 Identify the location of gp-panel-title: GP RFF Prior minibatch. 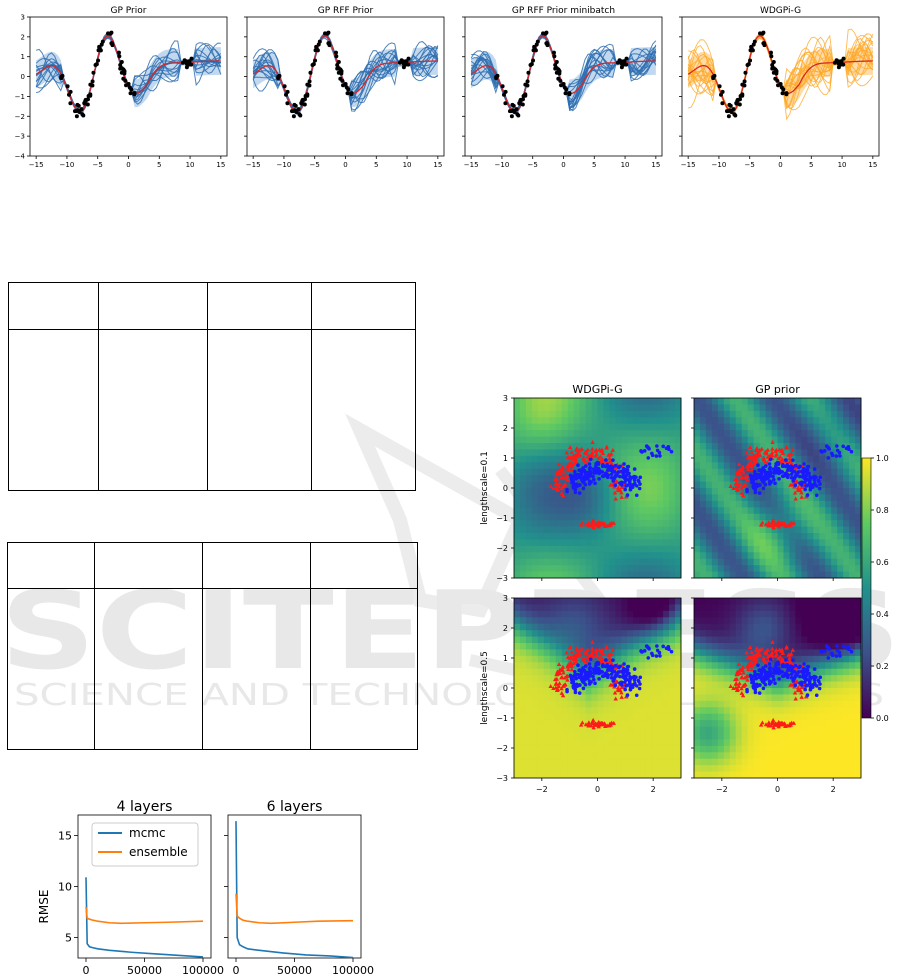
(563, 11).